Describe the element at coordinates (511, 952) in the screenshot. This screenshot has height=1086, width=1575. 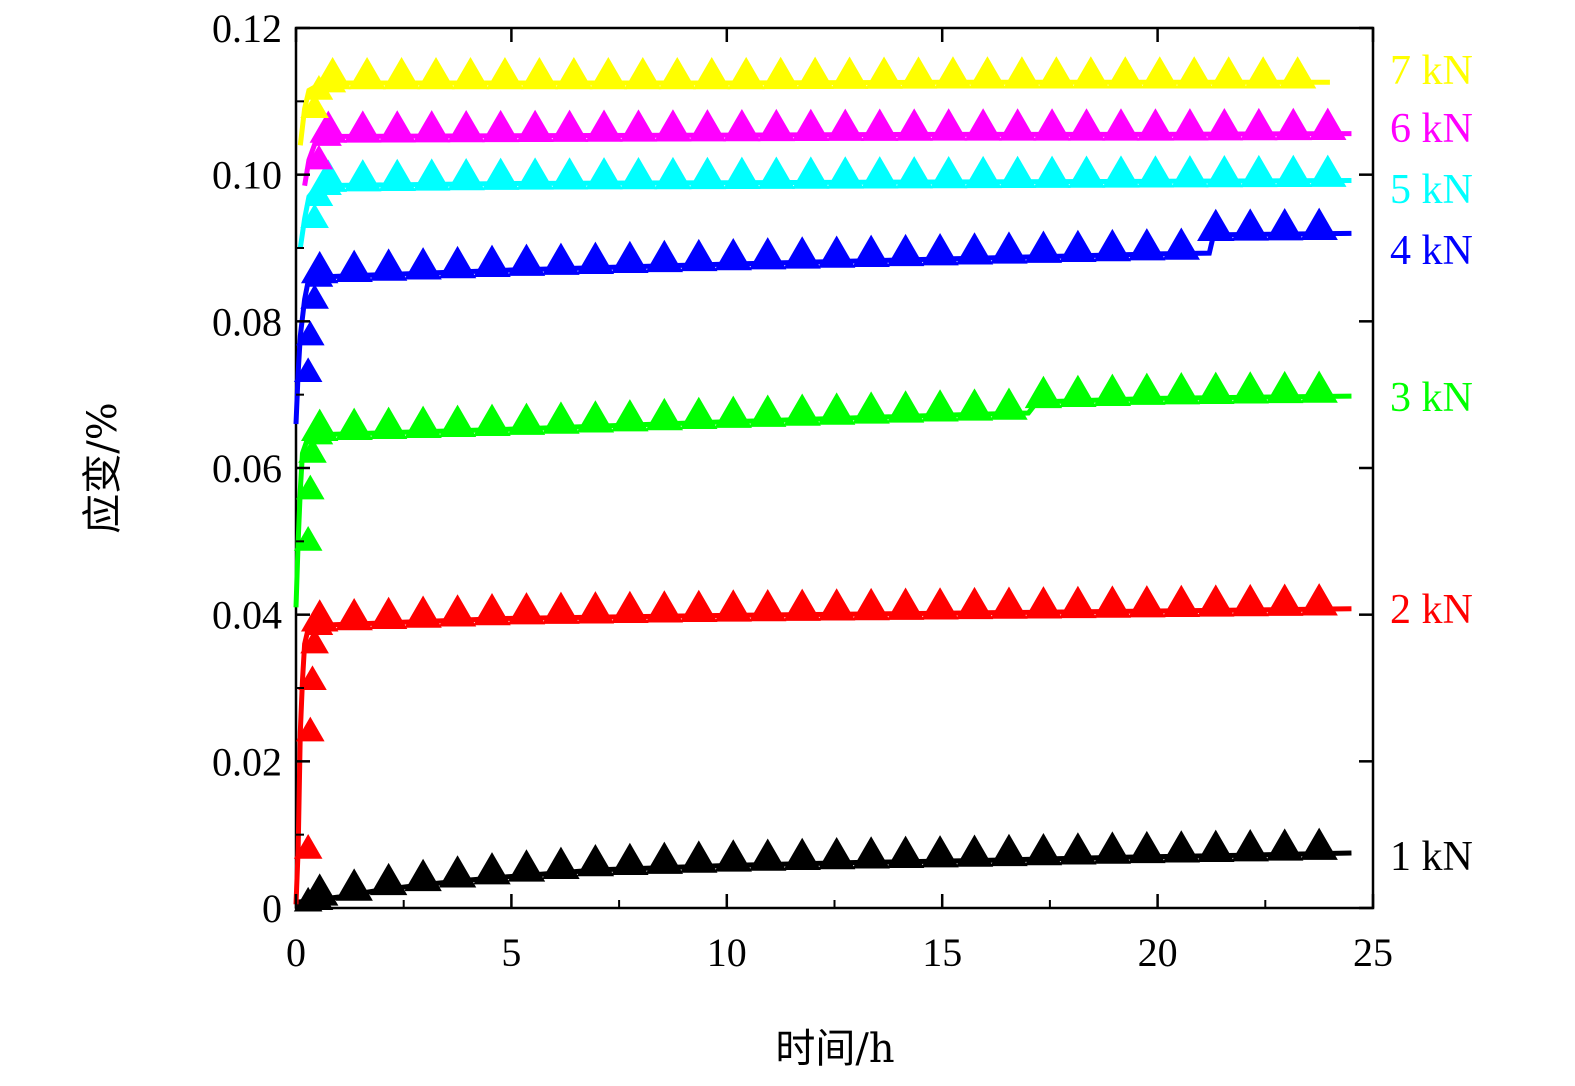
I see `x-tick-label: 5` at that location.